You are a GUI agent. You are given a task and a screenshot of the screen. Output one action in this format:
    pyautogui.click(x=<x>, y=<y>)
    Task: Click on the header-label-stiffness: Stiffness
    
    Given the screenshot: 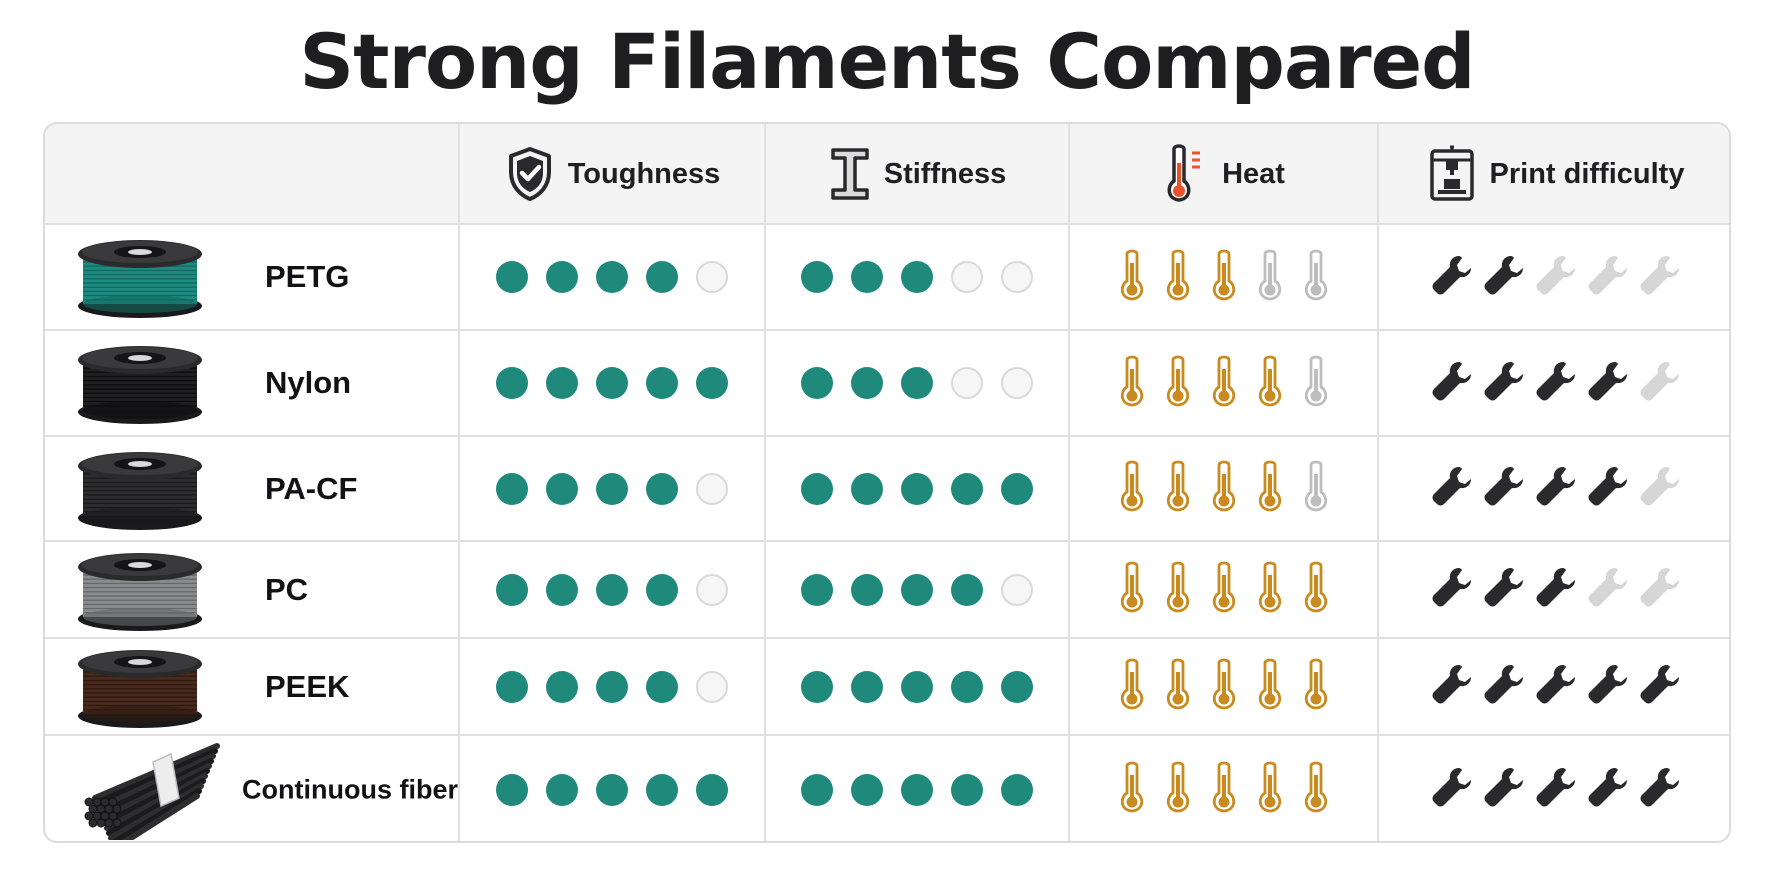 What is the action you would take?
    pyautogui.click(x=945, y=173)
    